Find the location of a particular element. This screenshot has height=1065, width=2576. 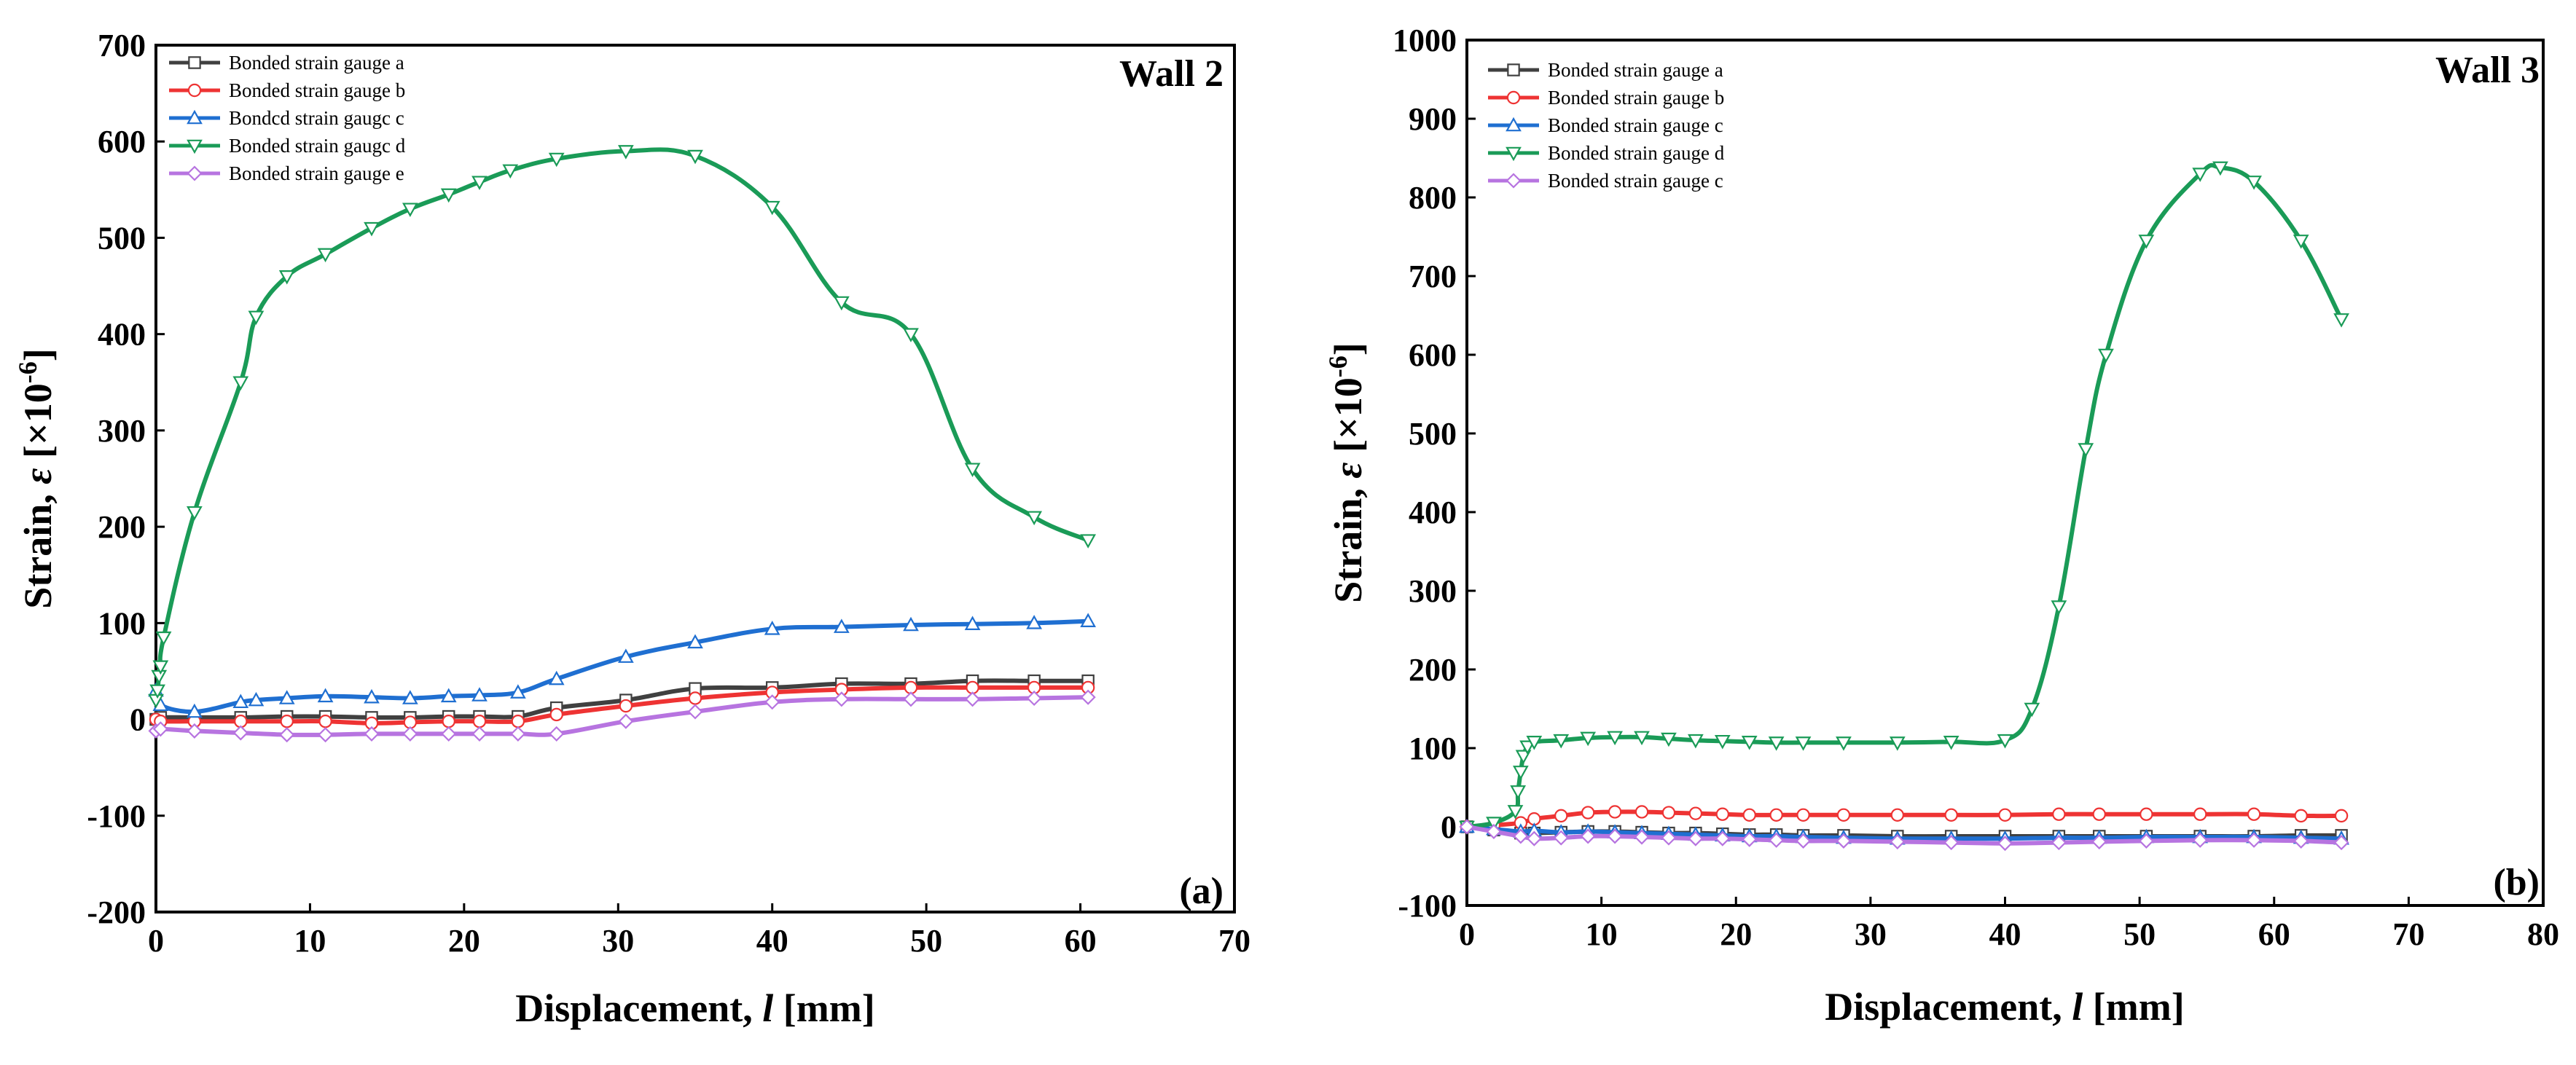

y-tick-label: 200 is located at coordinates (122, 527).